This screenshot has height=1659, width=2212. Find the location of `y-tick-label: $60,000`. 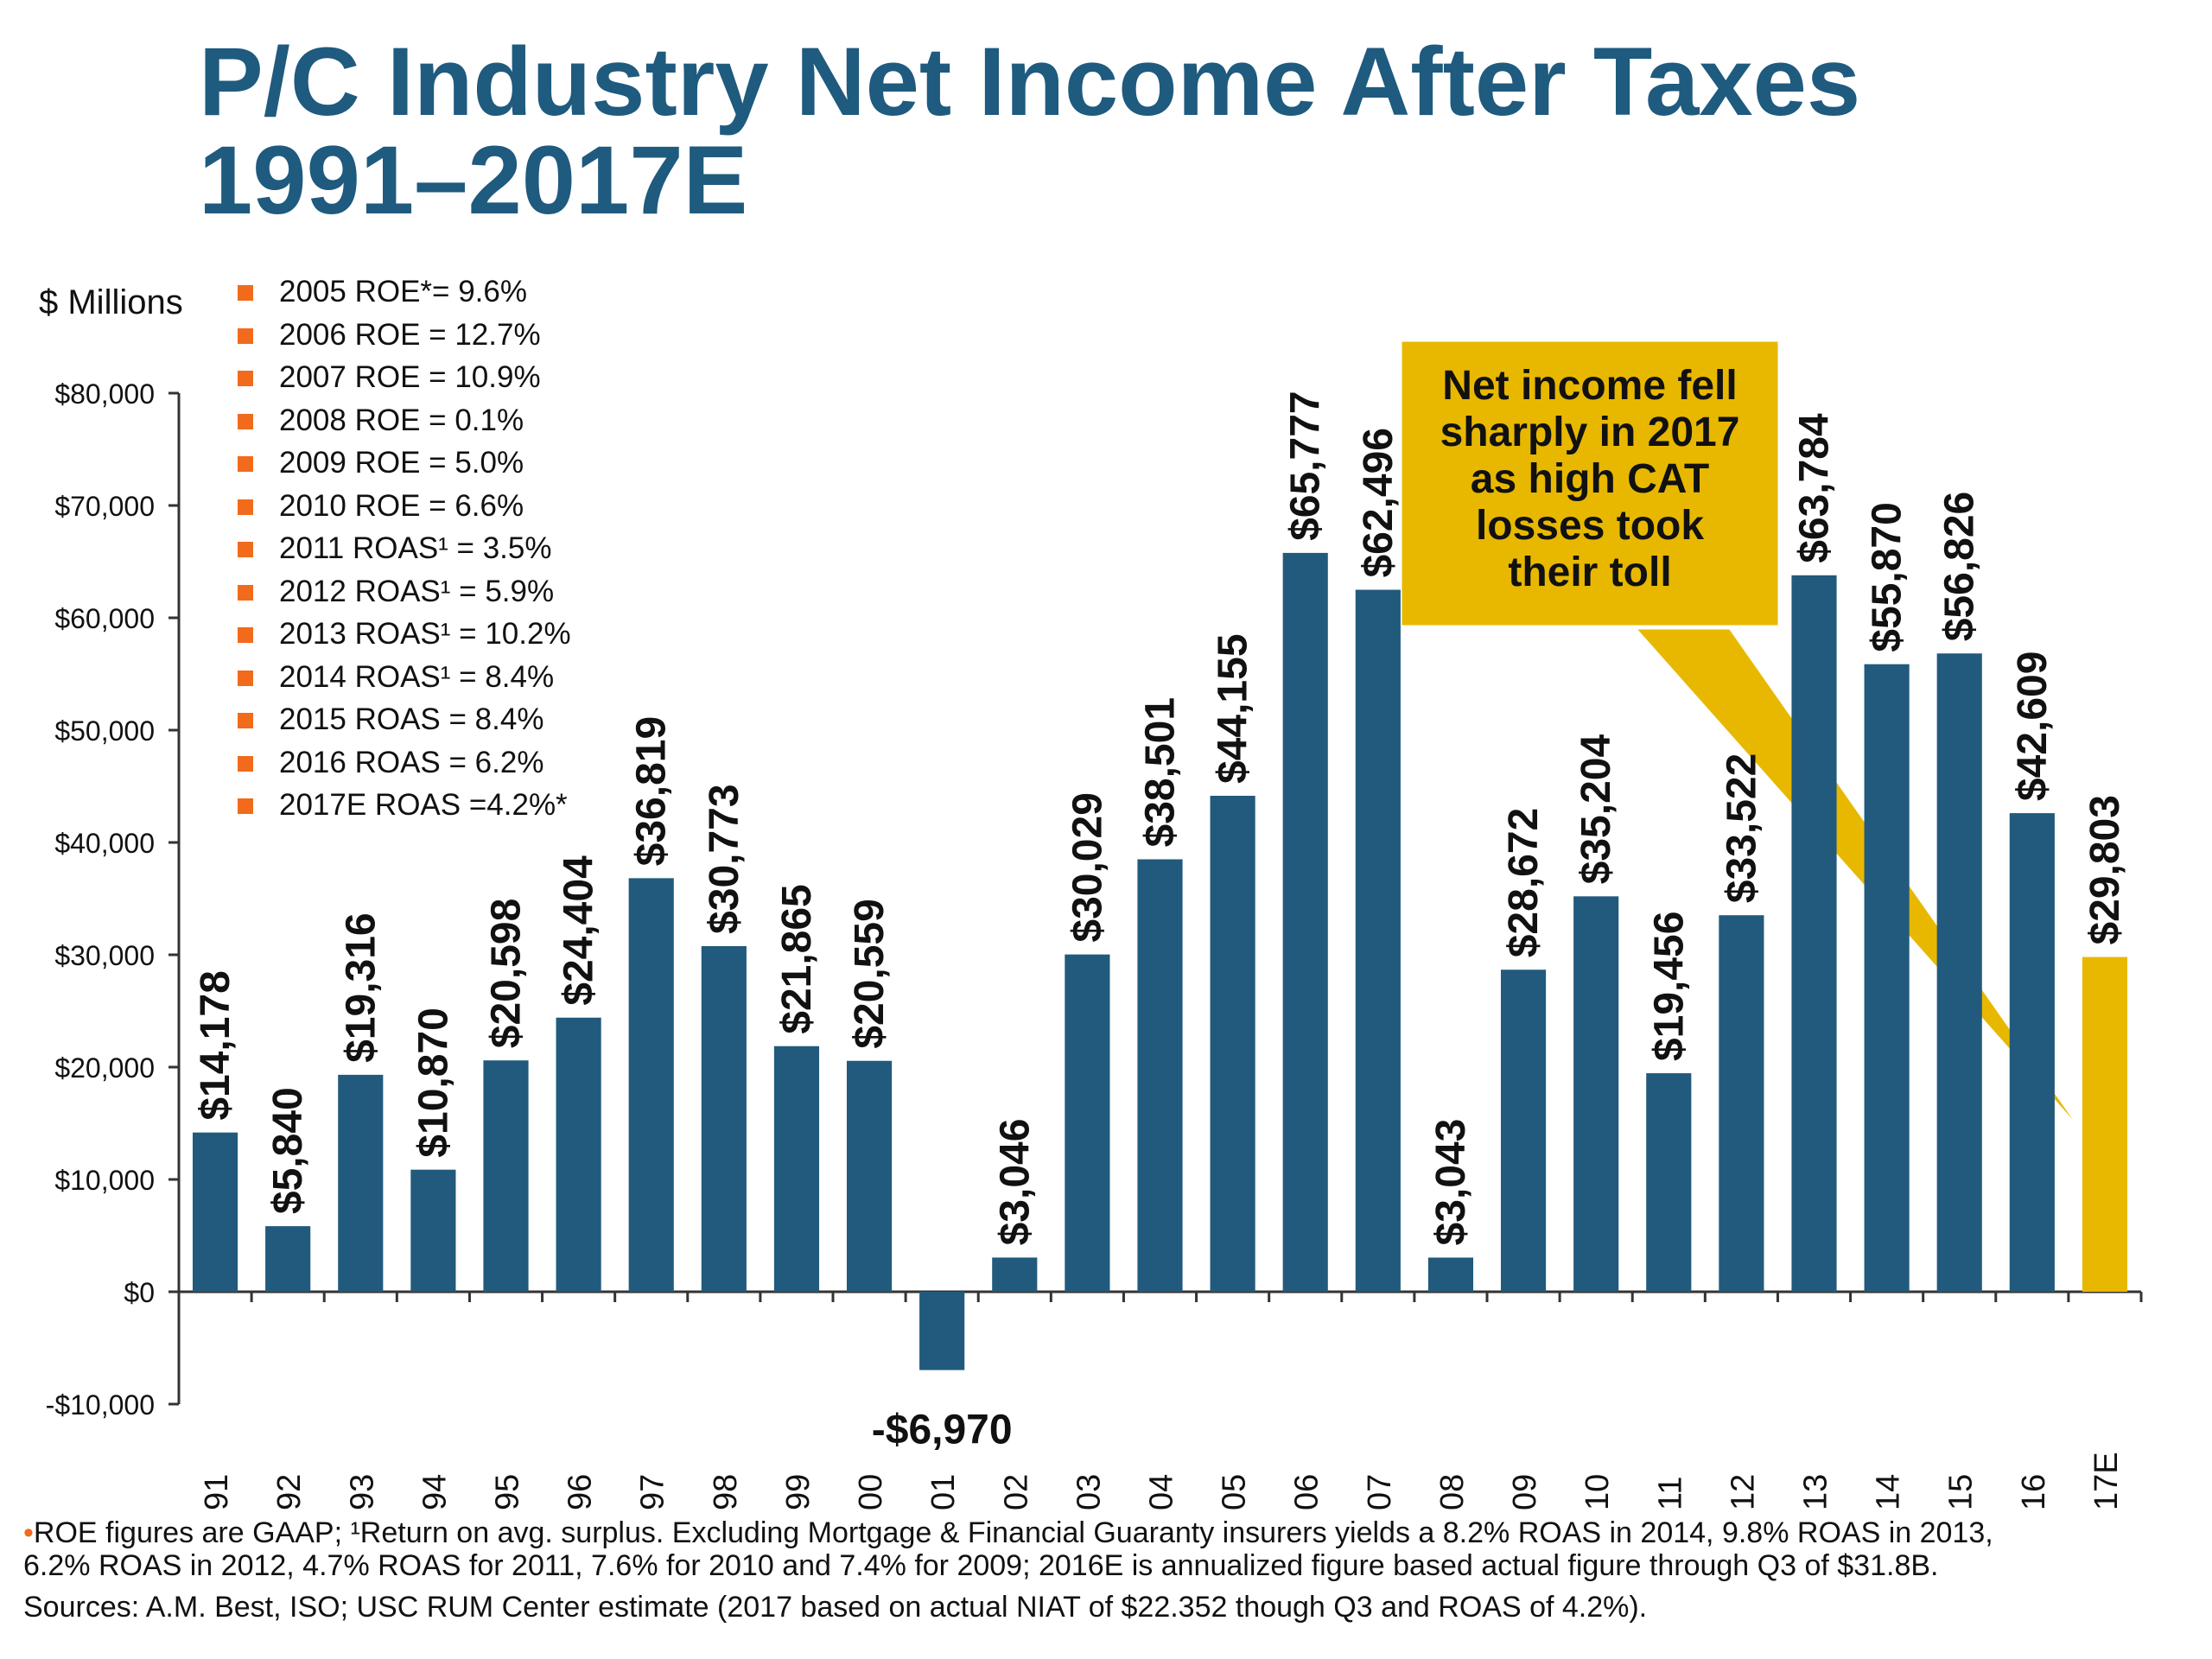

y-tick-label: $60,000 is located at coordinates (104, 618).